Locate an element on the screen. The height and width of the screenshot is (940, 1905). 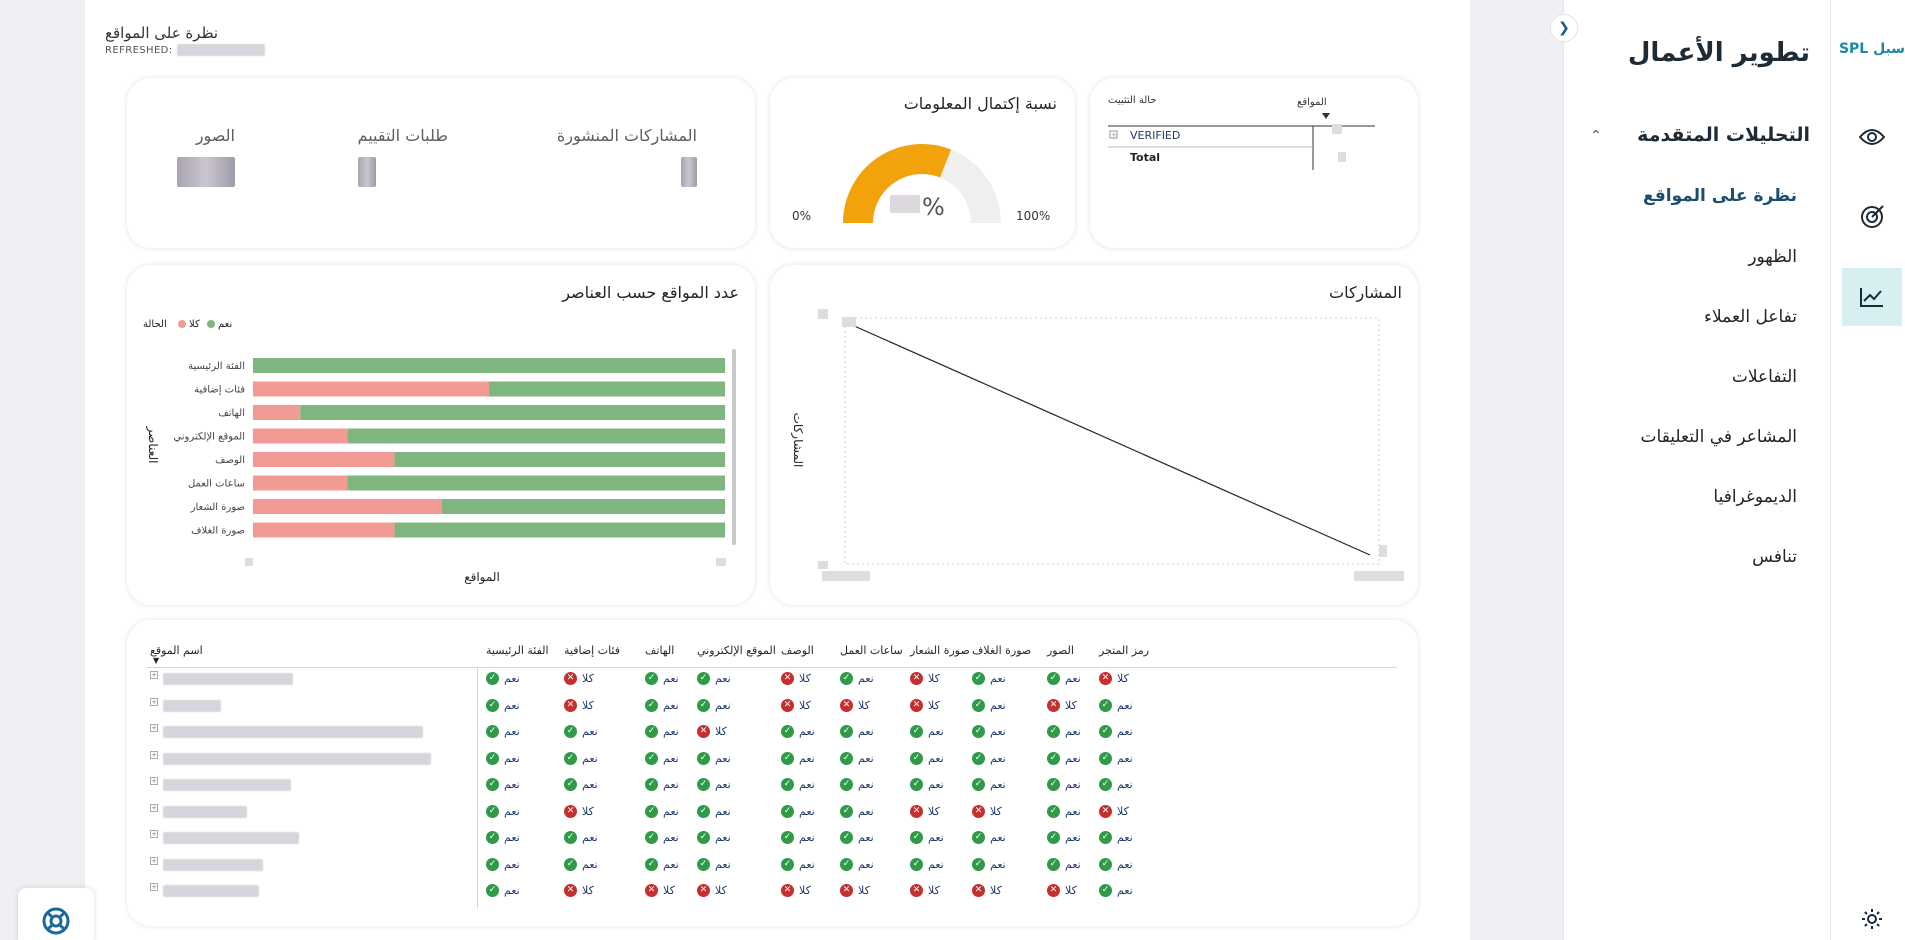
legend-title: الحالة is located at coordinates (155, 324).